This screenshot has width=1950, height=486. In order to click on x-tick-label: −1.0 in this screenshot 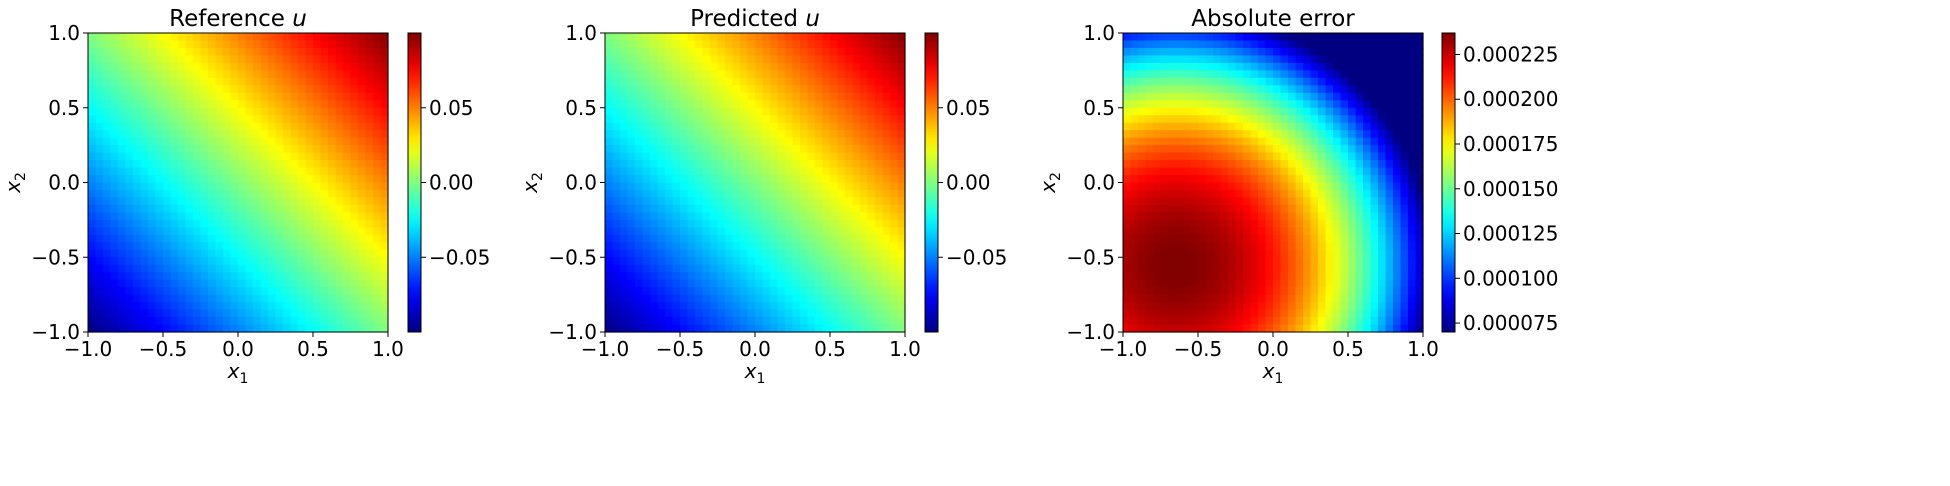, I will do `click(88, 349)`.